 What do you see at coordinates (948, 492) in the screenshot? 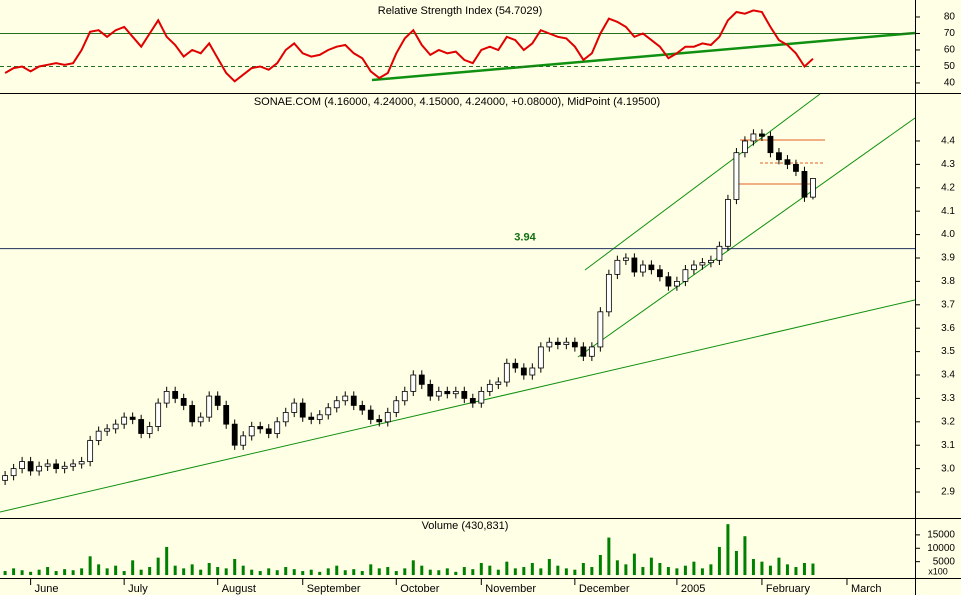
I see `y-tick-label: 2.9` at bounding box center [948, 492].